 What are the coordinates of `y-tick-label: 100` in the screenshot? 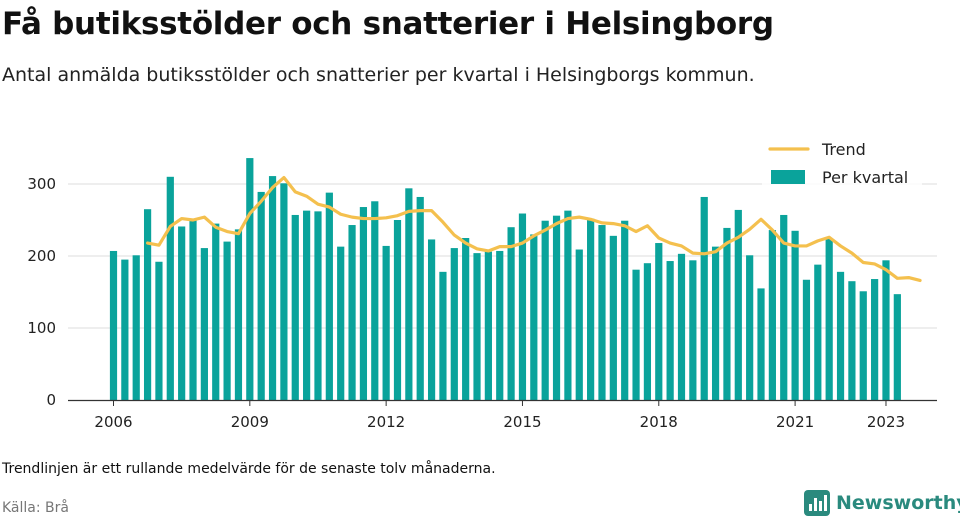 It's located at (41, 328).